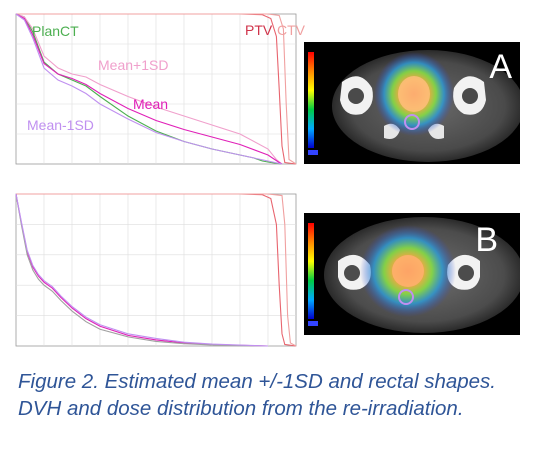 Image resolution: width=541 pixels, height=472 pixels. I want to click on annotation-mean-minus-1sd: Mean-1SD, so click(60, 125).